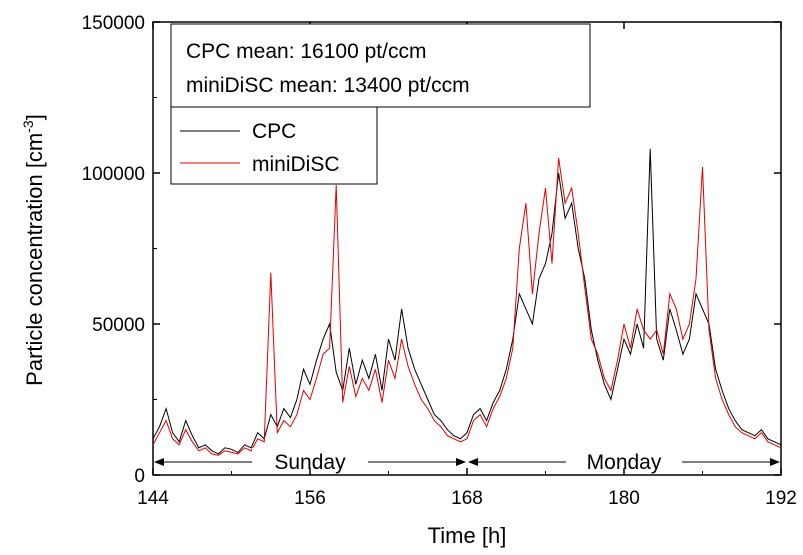 The image size is (803, 555). Describe the element at coordinates (467, 498) in the screenshot. I see `x-tick-label-168: 168` at that location.